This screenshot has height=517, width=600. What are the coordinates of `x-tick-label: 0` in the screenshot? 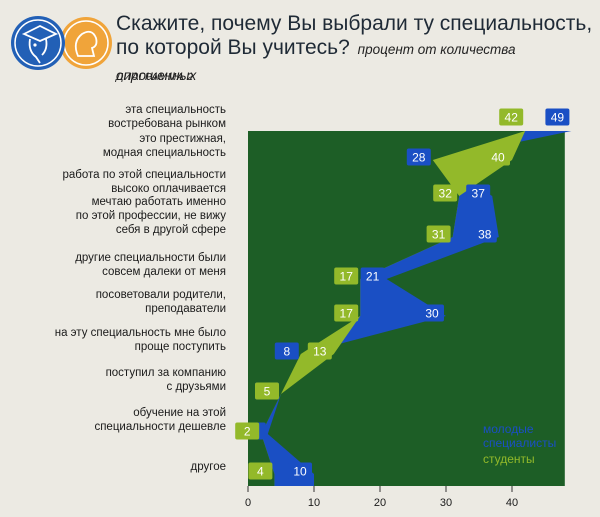 It's located at (248, 503).